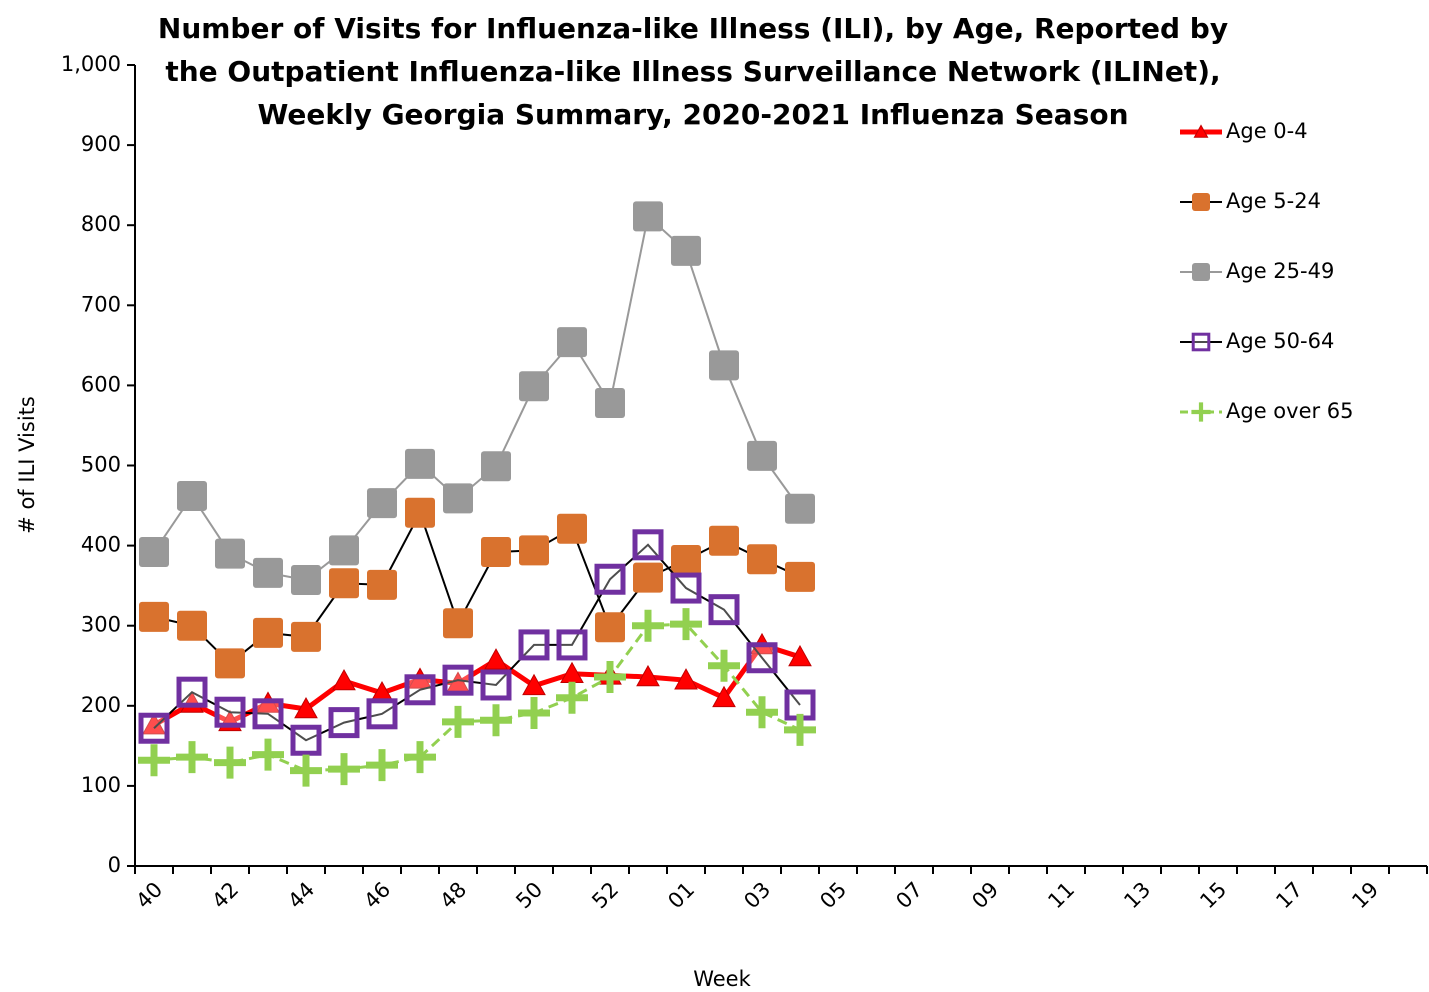 The image size is (1429, 992). What do you see at coordinates (1061, 895) in the screenshot?
I see `x-tick-label: 11` at bounding box center [1061, 895].